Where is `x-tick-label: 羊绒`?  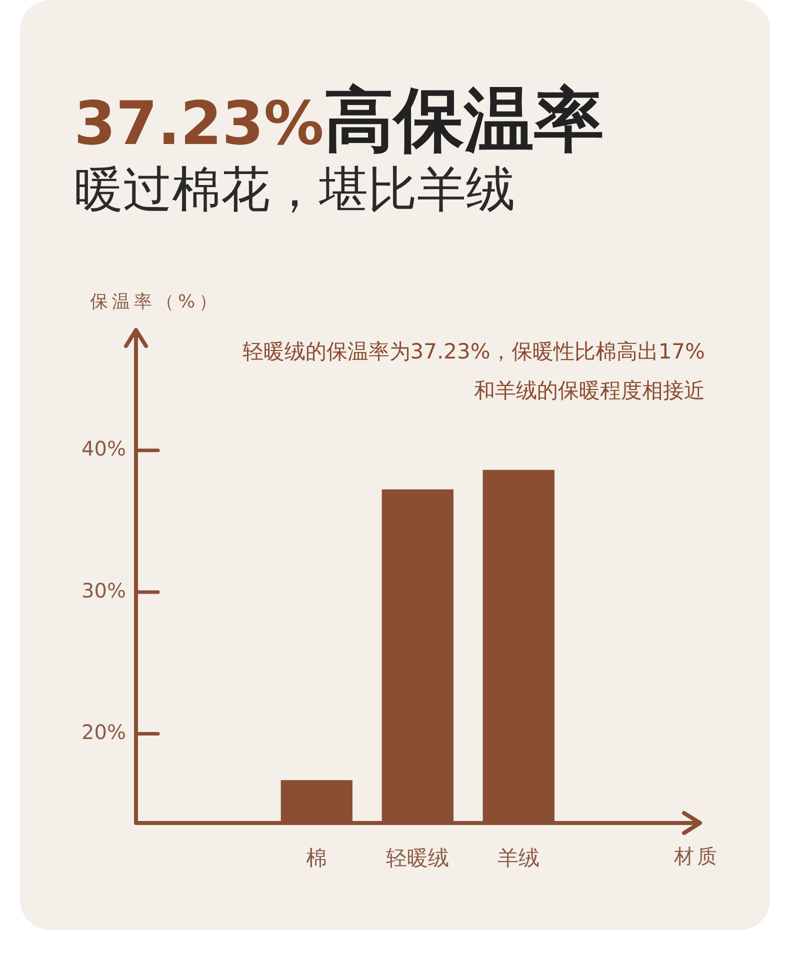 x-tick-label: 羊绒 is located at coordinates (519, 858).